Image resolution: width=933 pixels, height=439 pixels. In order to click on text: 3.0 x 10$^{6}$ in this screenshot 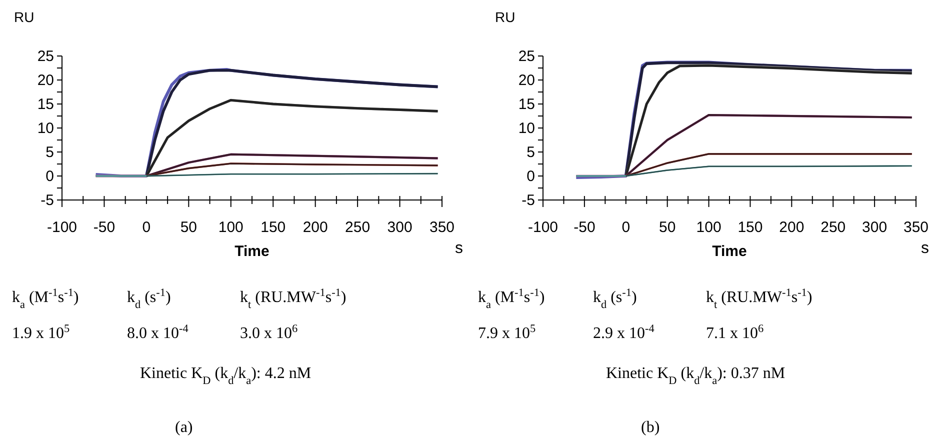, I will do `click(269, 332)`.